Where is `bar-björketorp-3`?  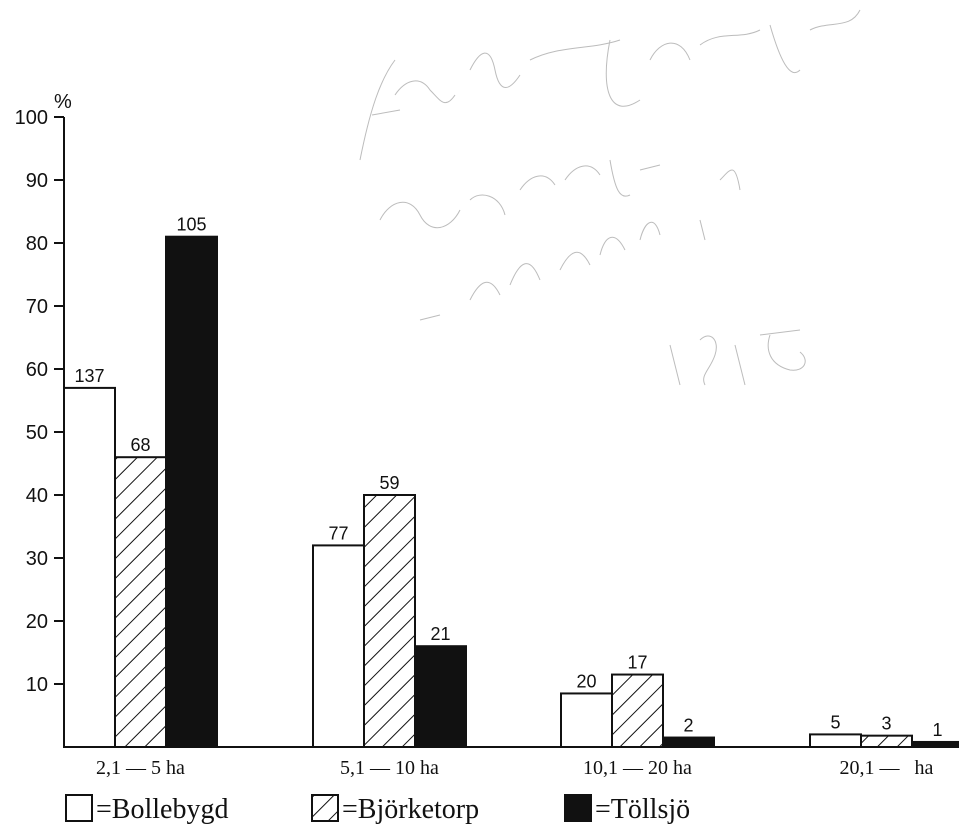
bar-björketorp-3 is located at coordinates (886, 741).